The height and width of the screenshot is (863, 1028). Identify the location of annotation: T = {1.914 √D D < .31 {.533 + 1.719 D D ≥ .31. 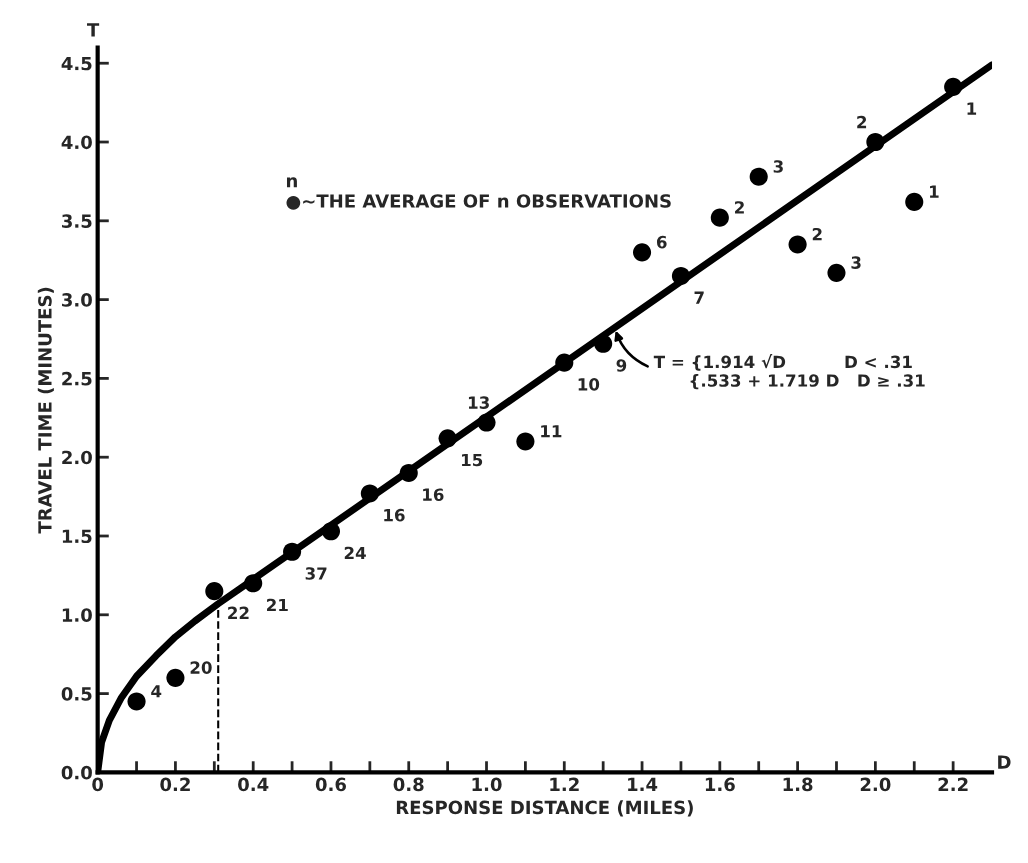
(789, 372).